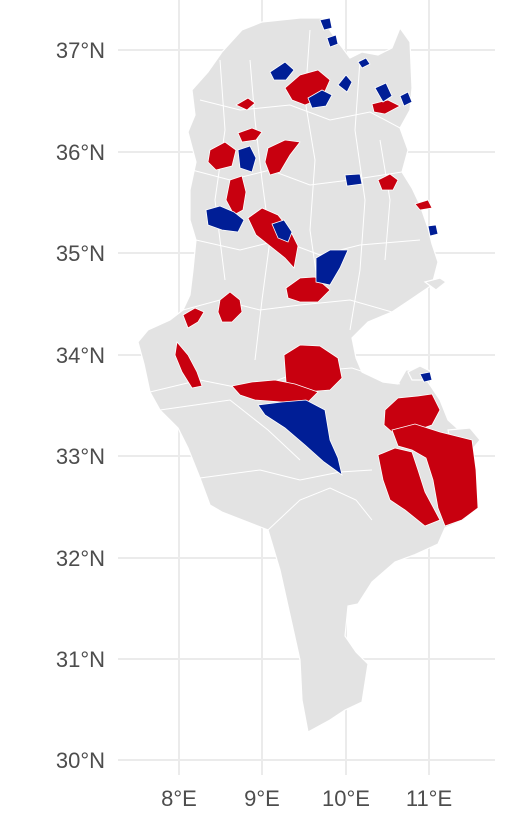 This screenshot has height=834, width=531. What do you see at coordinates (80, 760) in the screenshot?
I see `lat-tick-label: 30°N` at bounding box center [80, 760].